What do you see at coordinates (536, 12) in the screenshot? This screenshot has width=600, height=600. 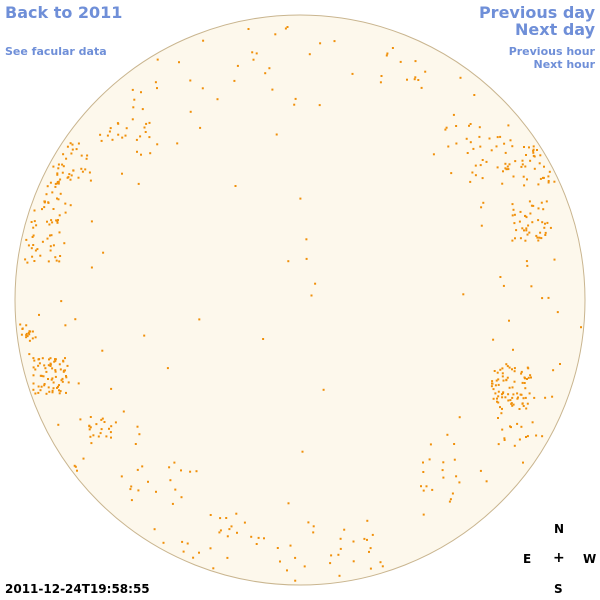 I see `previous-day-link: Previous day` at bounding box center [536, 12].